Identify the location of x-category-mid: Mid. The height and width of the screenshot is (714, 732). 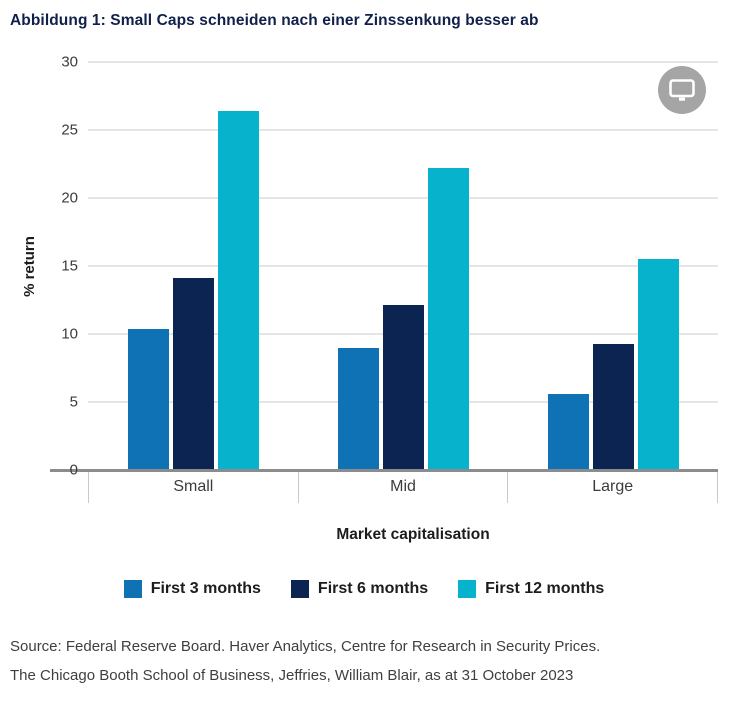
(402, 487).